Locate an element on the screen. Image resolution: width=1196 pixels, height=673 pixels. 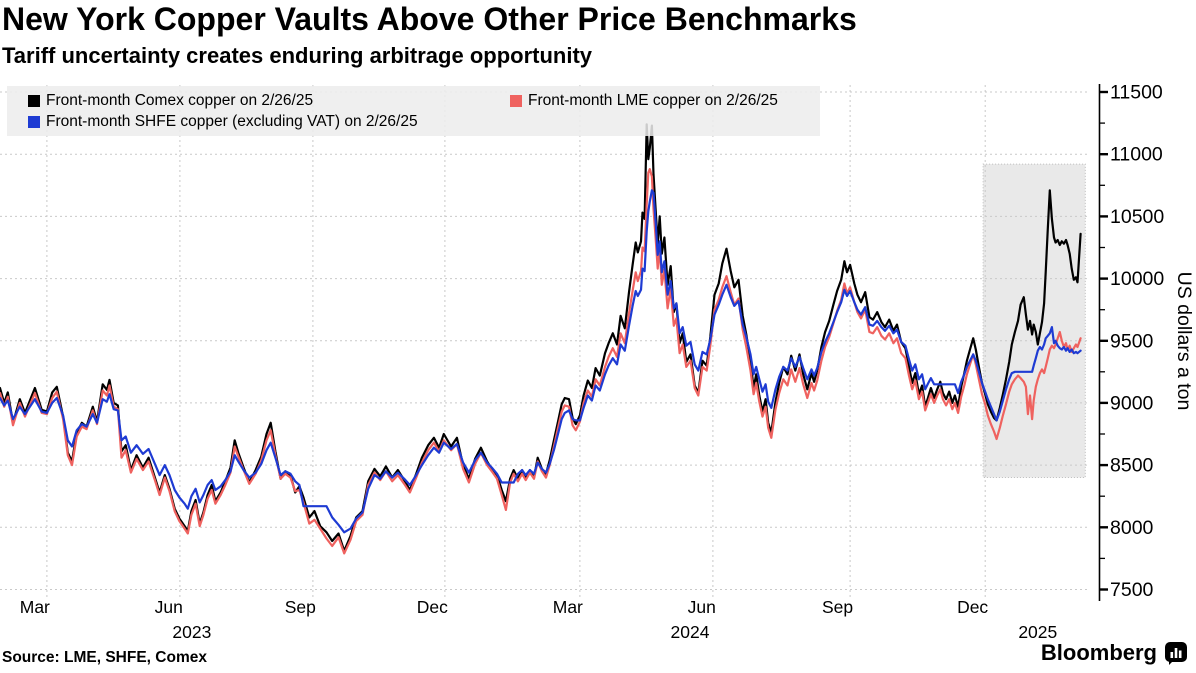
legend-item-lme: Front-month LME copper on 2/26/25 is located at coordinates (665, 101).